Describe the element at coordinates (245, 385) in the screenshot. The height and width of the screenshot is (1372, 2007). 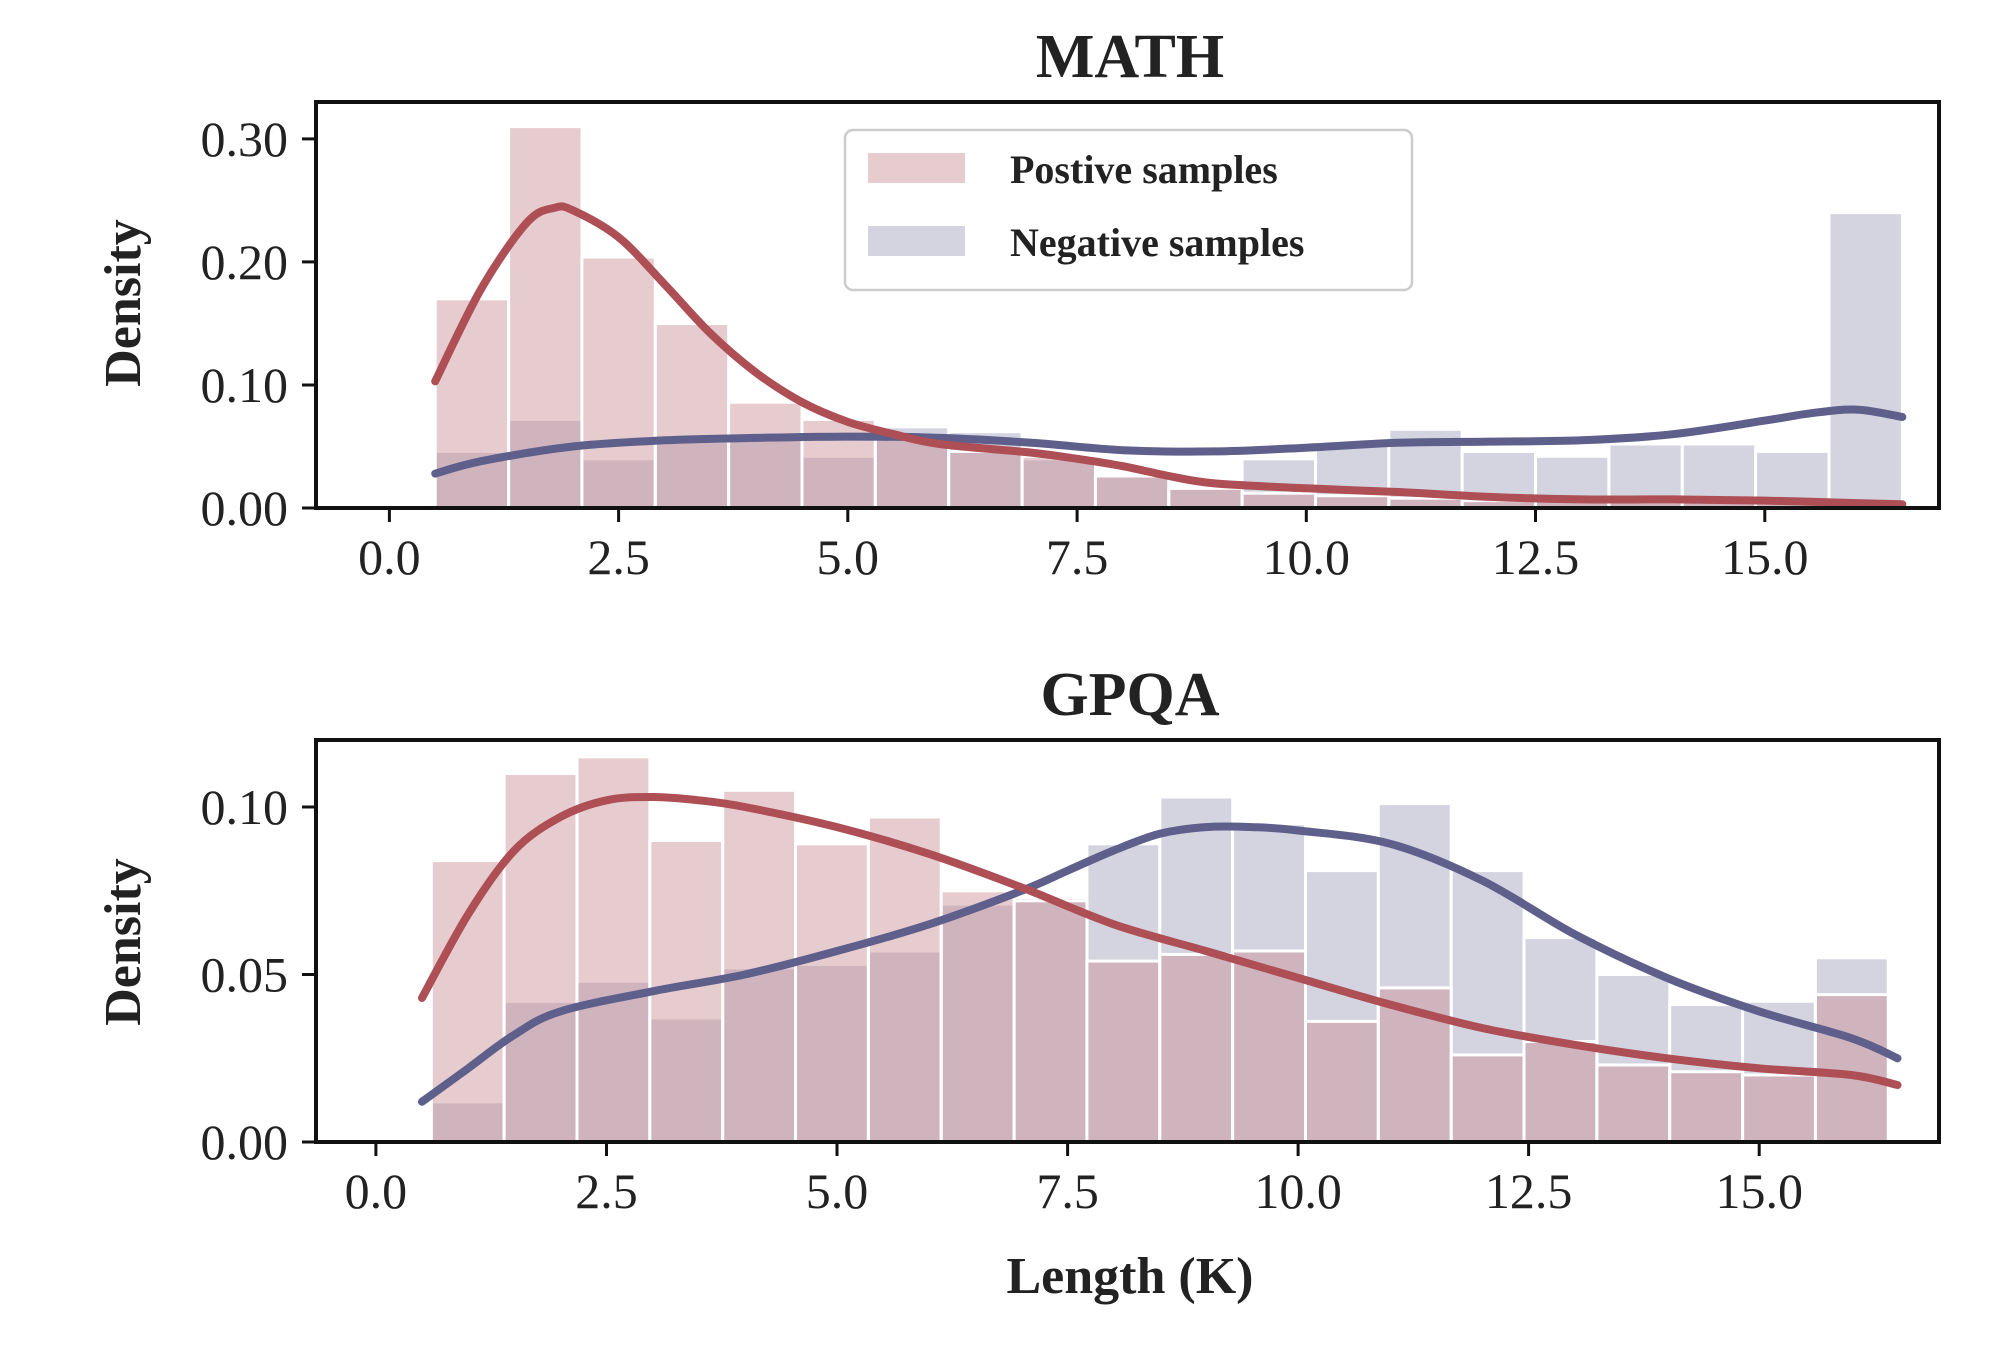
I see `math-y-tick-label: 0.10` at that location.